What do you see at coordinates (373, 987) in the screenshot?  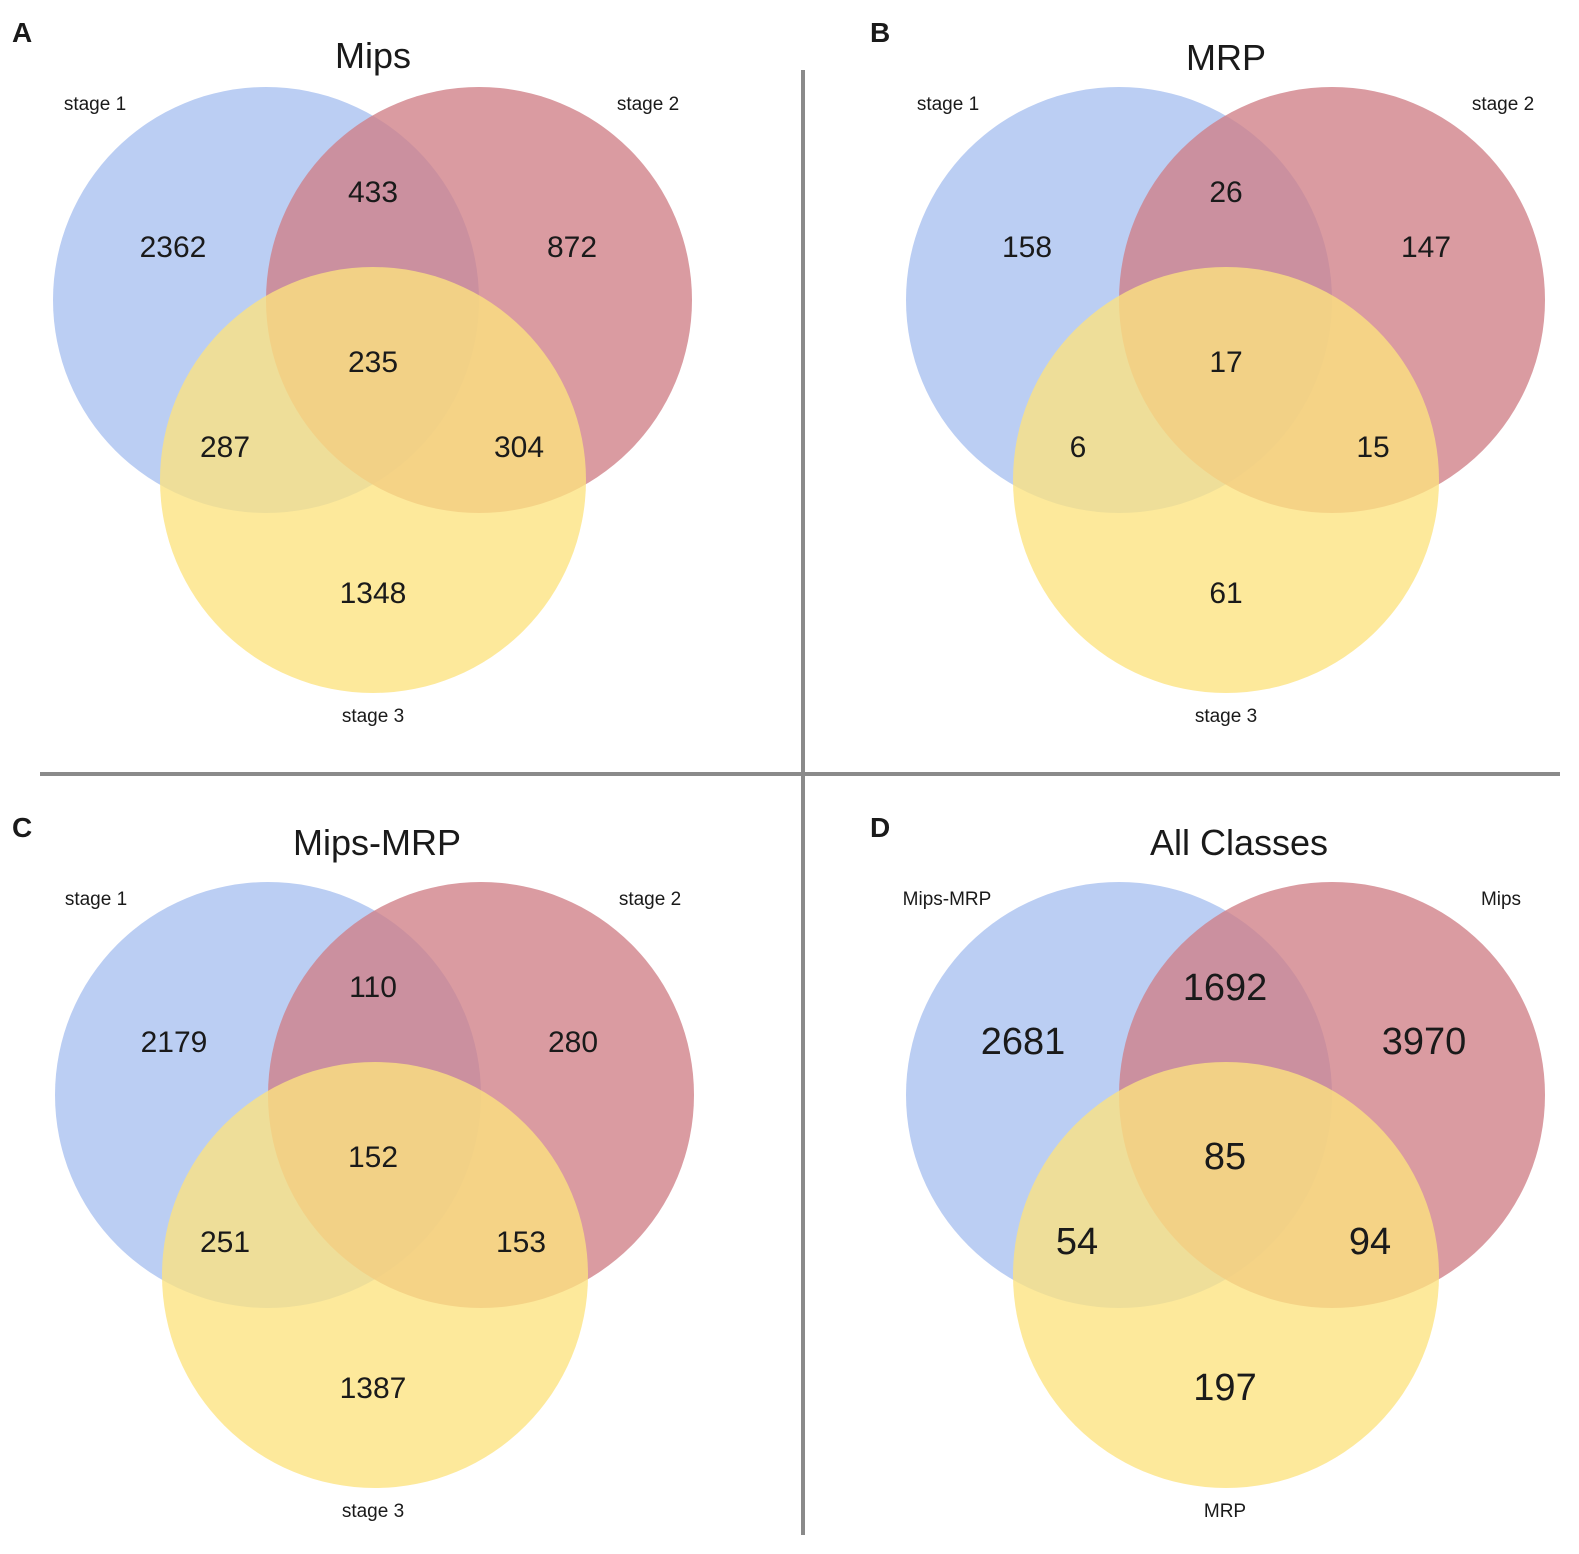 I see `region-1-2: 110` at bounding box center [373, 987].